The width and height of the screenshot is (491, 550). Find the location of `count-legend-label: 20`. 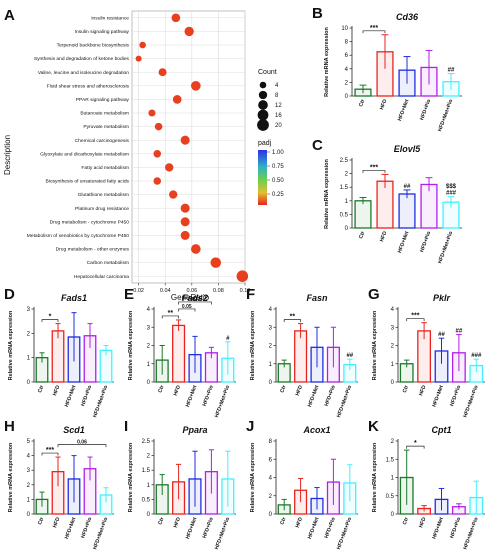

count-legend-label: 20 is located at coordinates (278, 126).